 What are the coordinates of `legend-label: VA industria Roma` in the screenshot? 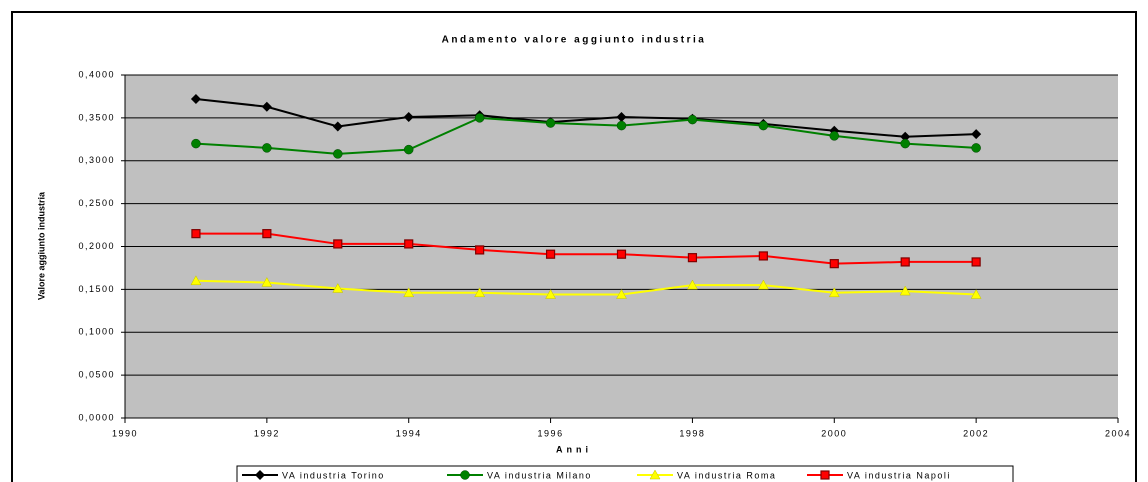 It's located at (726, 475).